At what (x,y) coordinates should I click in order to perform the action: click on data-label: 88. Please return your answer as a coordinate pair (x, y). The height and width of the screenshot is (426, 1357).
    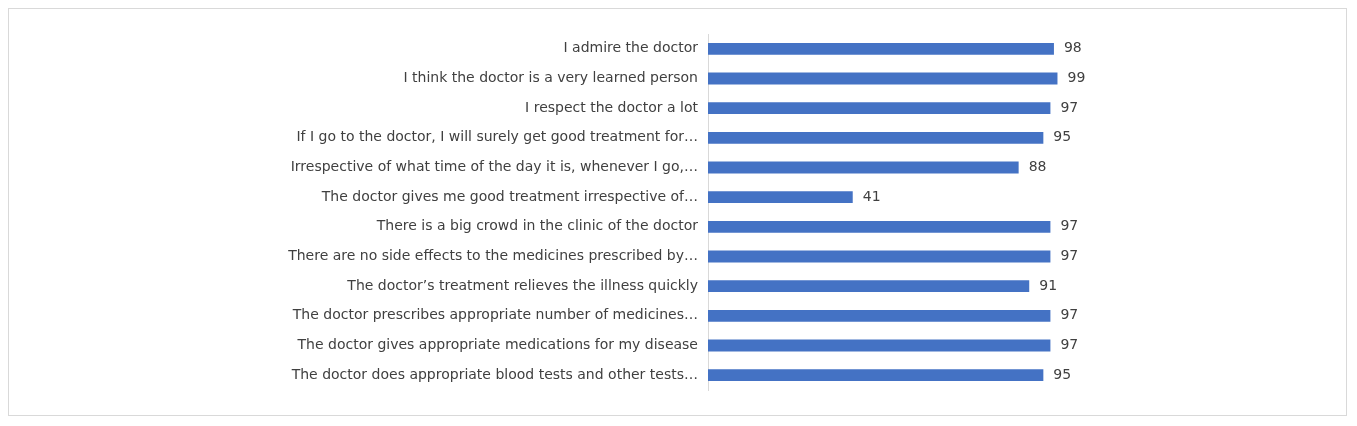
    Looking at the image, I should click on (1037, 166).